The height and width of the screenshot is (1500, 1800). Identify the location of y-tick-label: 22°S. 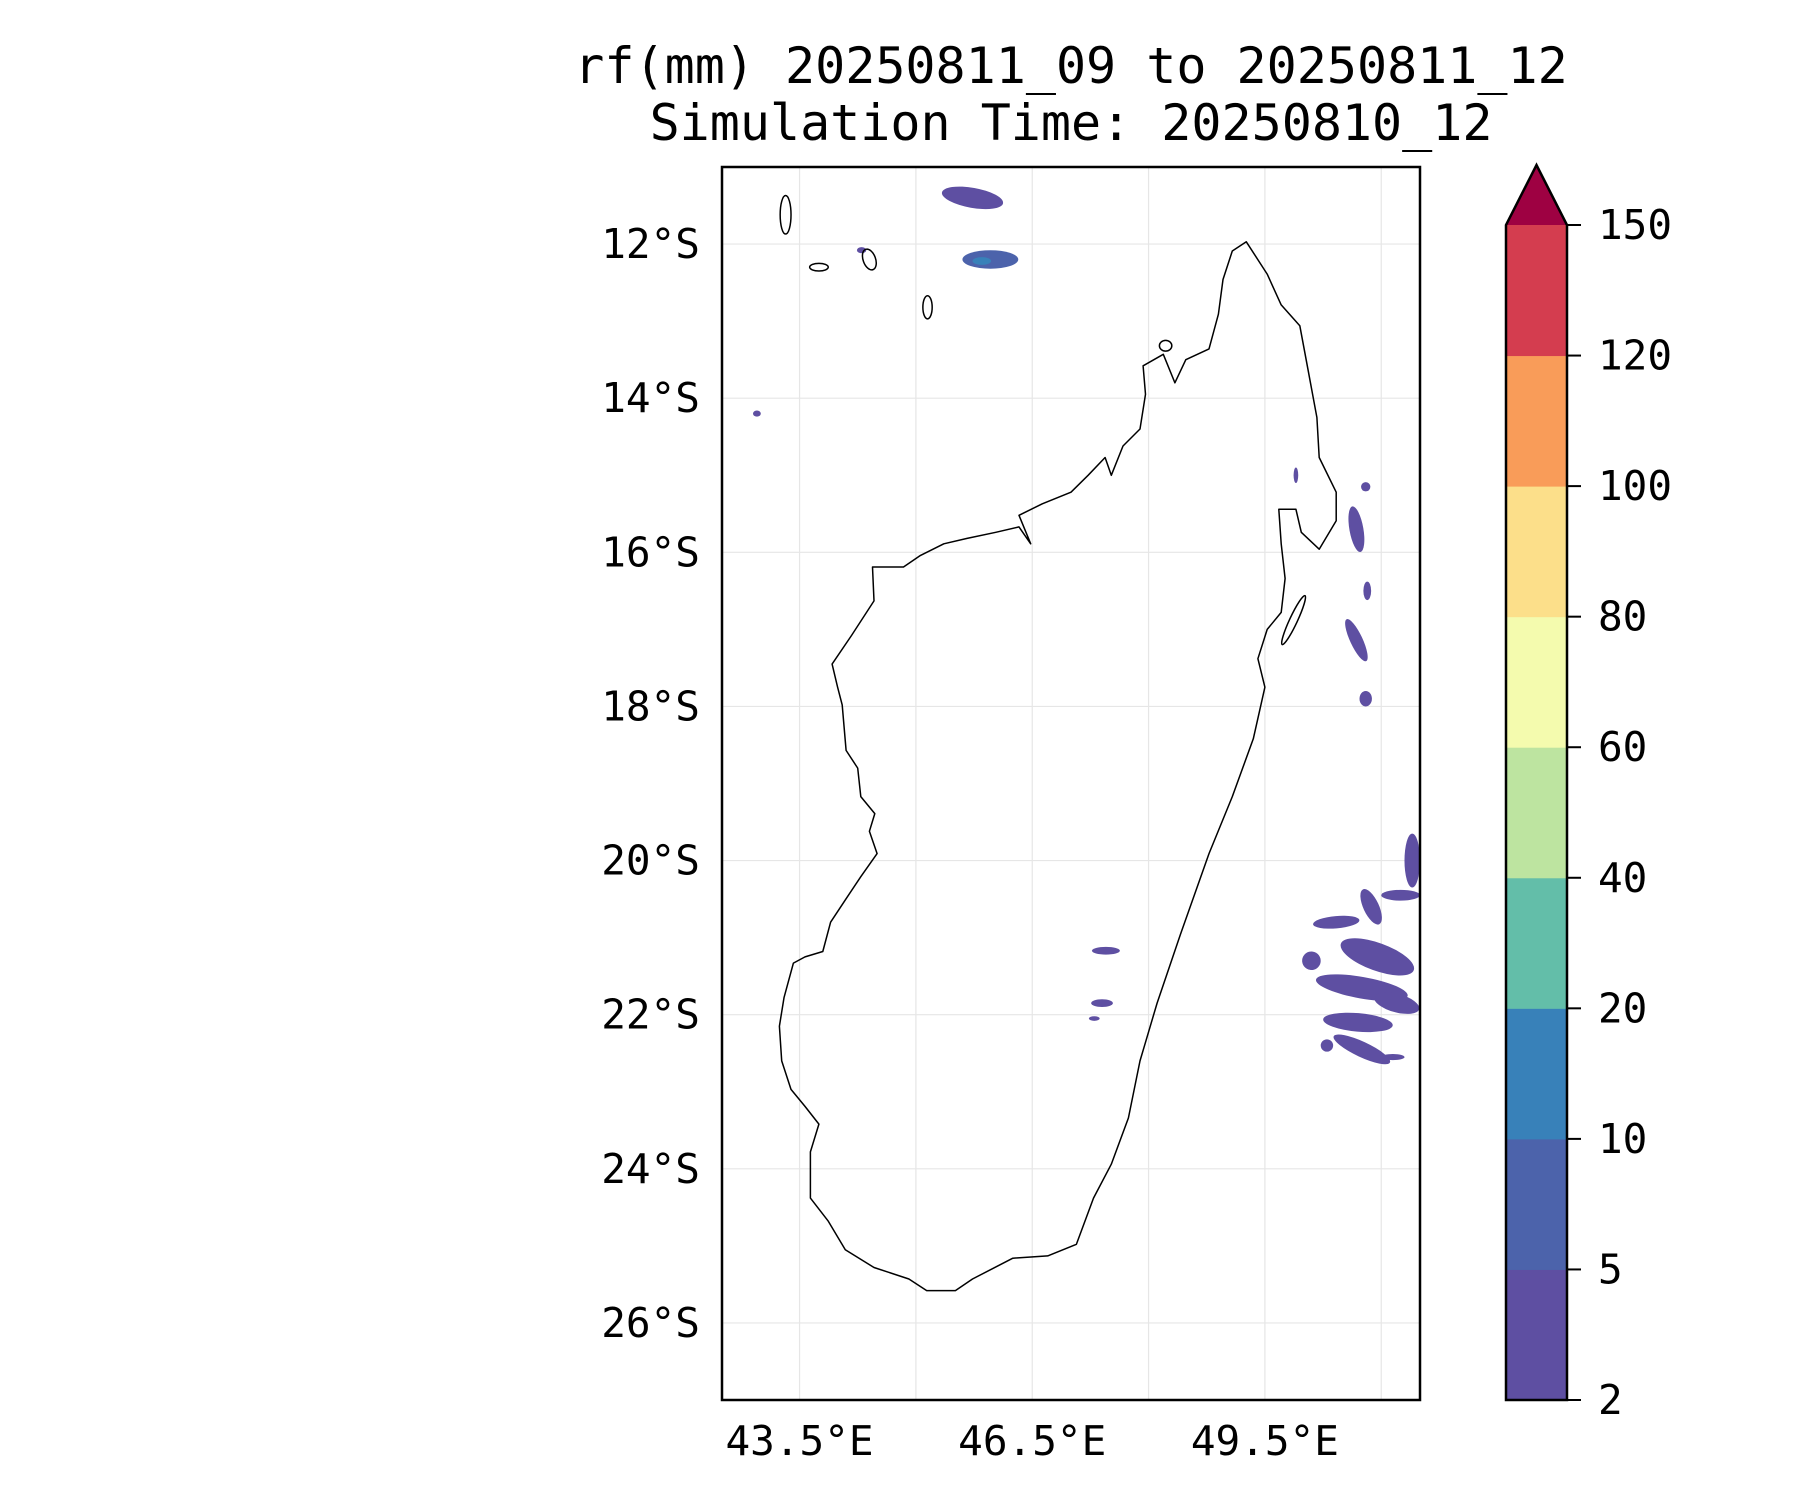
(650, 1015).